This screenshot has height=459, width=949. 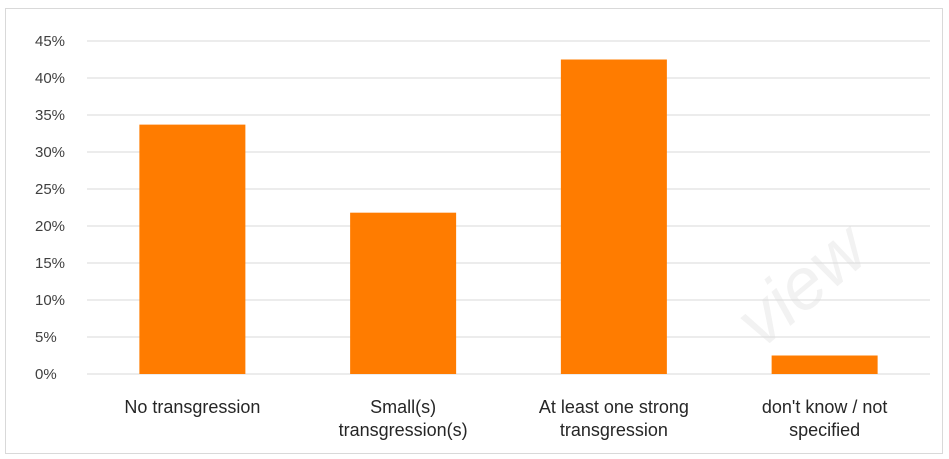 I want to click on x-tick-label: No transgression, so click(x=192, y=407).